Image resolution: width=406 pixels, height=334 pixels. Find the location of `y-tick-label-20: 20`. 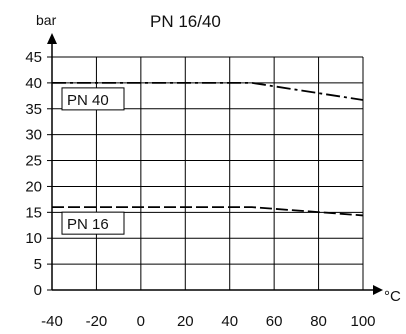

y-tick-label-20: 20 is located at coordinates (33, 186).